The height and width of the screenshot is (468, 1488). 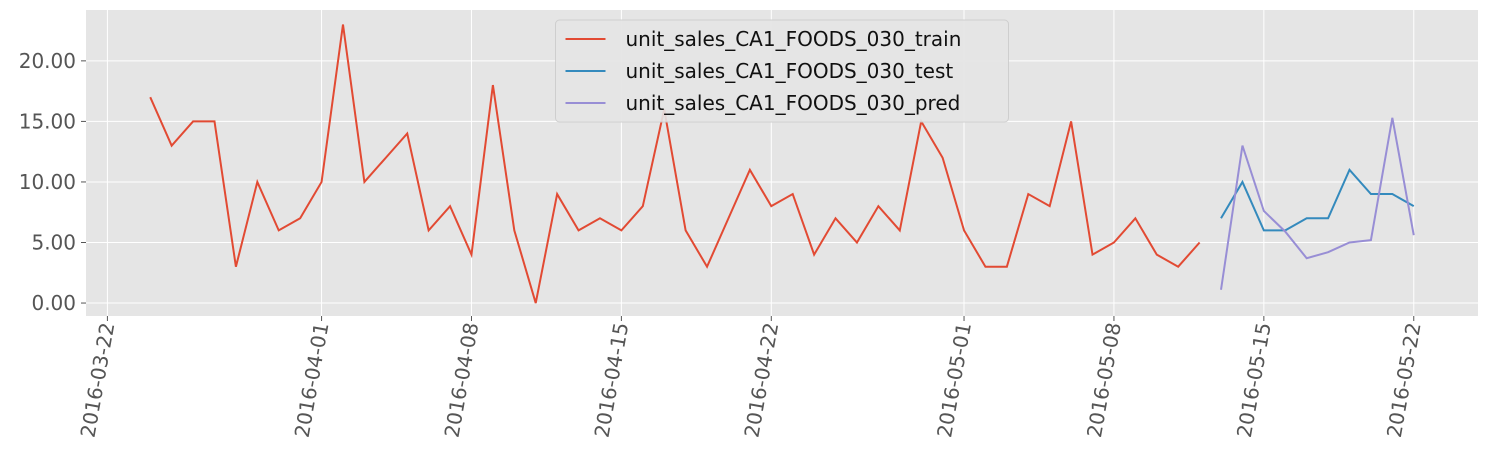 I want to click on x-tick-label: 2016-03-22, so click(x=98, y=380).